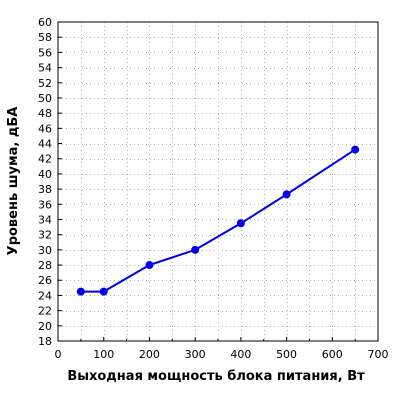 Image resolution: width=400 pixels, height=400 pixels. Describe the element at coordinates (222, 354) in the screenshot. I see `x-tick-labels: 0 100 200 300 400 500 600 700` at that location.